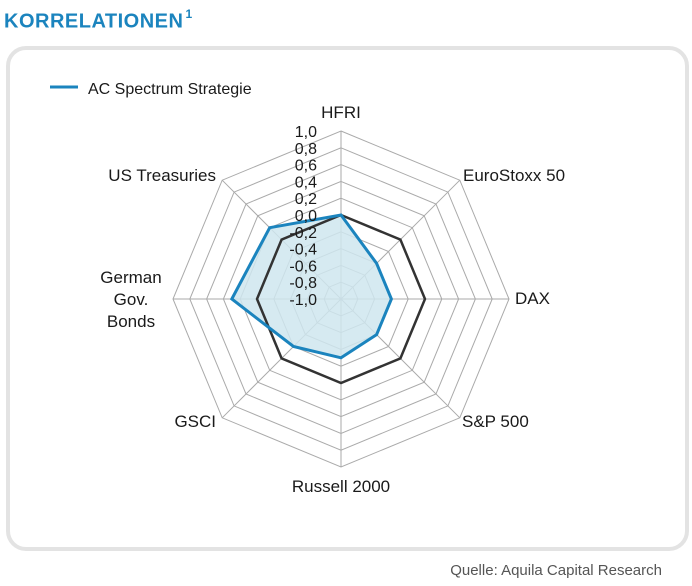 This screenshot has height=586, width=692. What do you see at coordinates (306, 182) in the screenshot?
I see `radial-tick-label: 0,4` at bounding box center [306, 182].